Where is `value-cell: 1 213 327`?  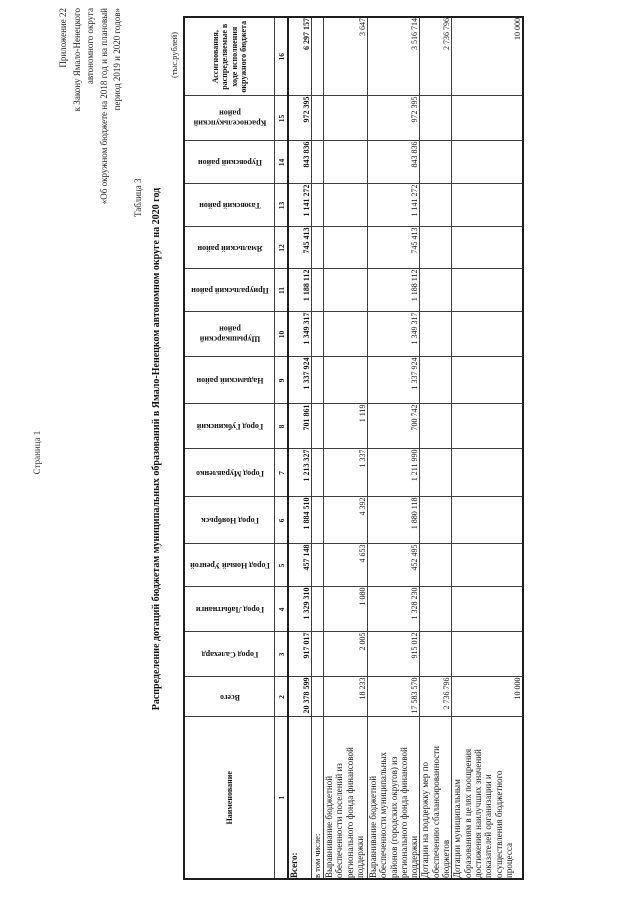
value-cell: 1 213 327 is located at coordinates (300, 473).